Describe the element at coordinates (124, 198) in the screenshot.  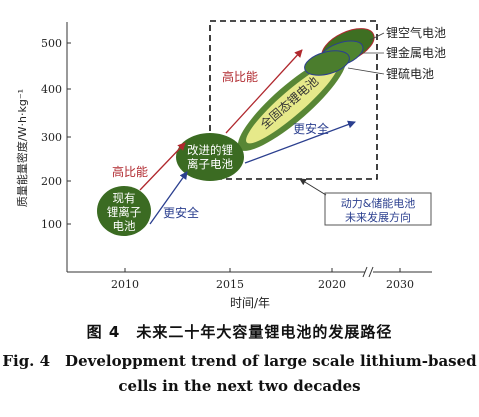
I see `existing-li-ion-label-line1: 现有` at that location.